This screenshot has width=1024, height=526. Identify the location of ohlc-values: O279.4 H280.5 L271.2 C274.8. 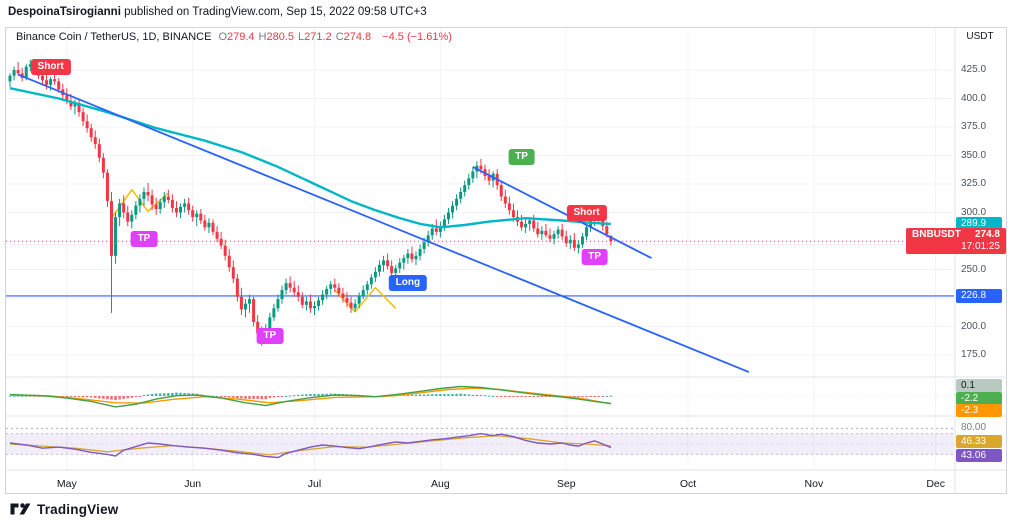
(296, 37).